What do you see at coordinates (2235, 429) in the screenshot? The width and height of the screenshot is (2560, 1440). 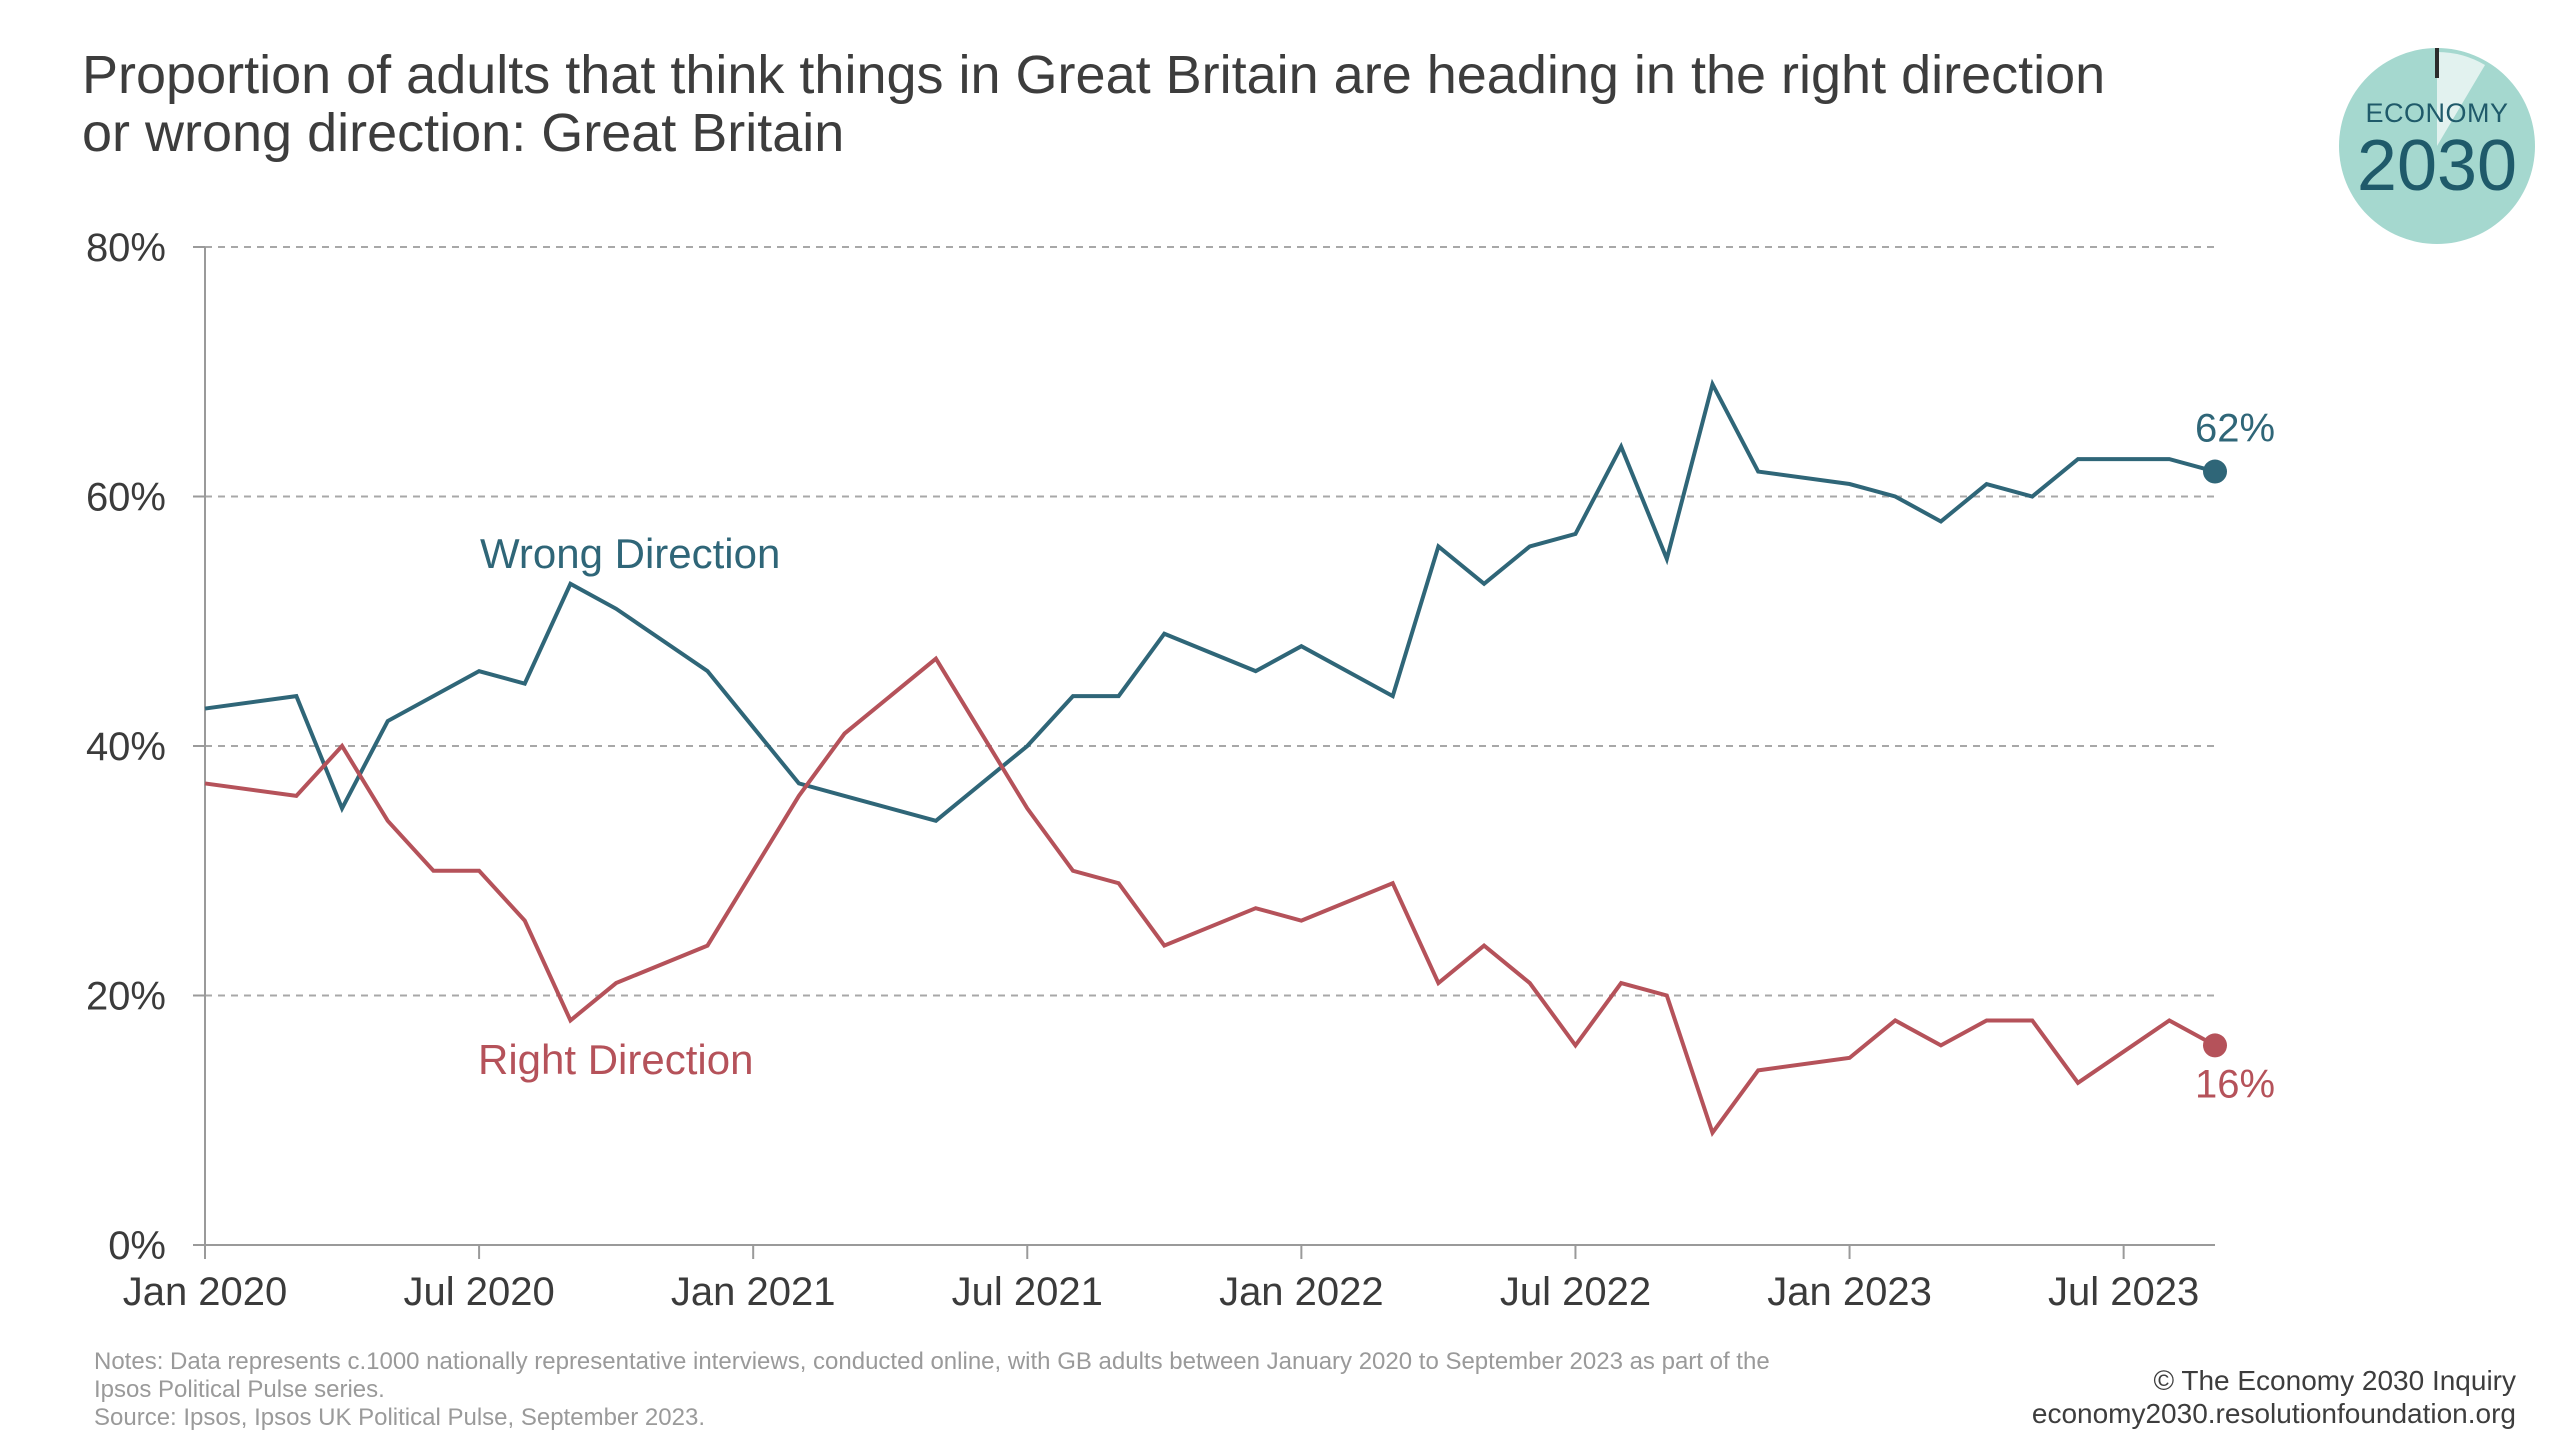 I see `end-value-label: 62%` at bounding box center [2235, 429].